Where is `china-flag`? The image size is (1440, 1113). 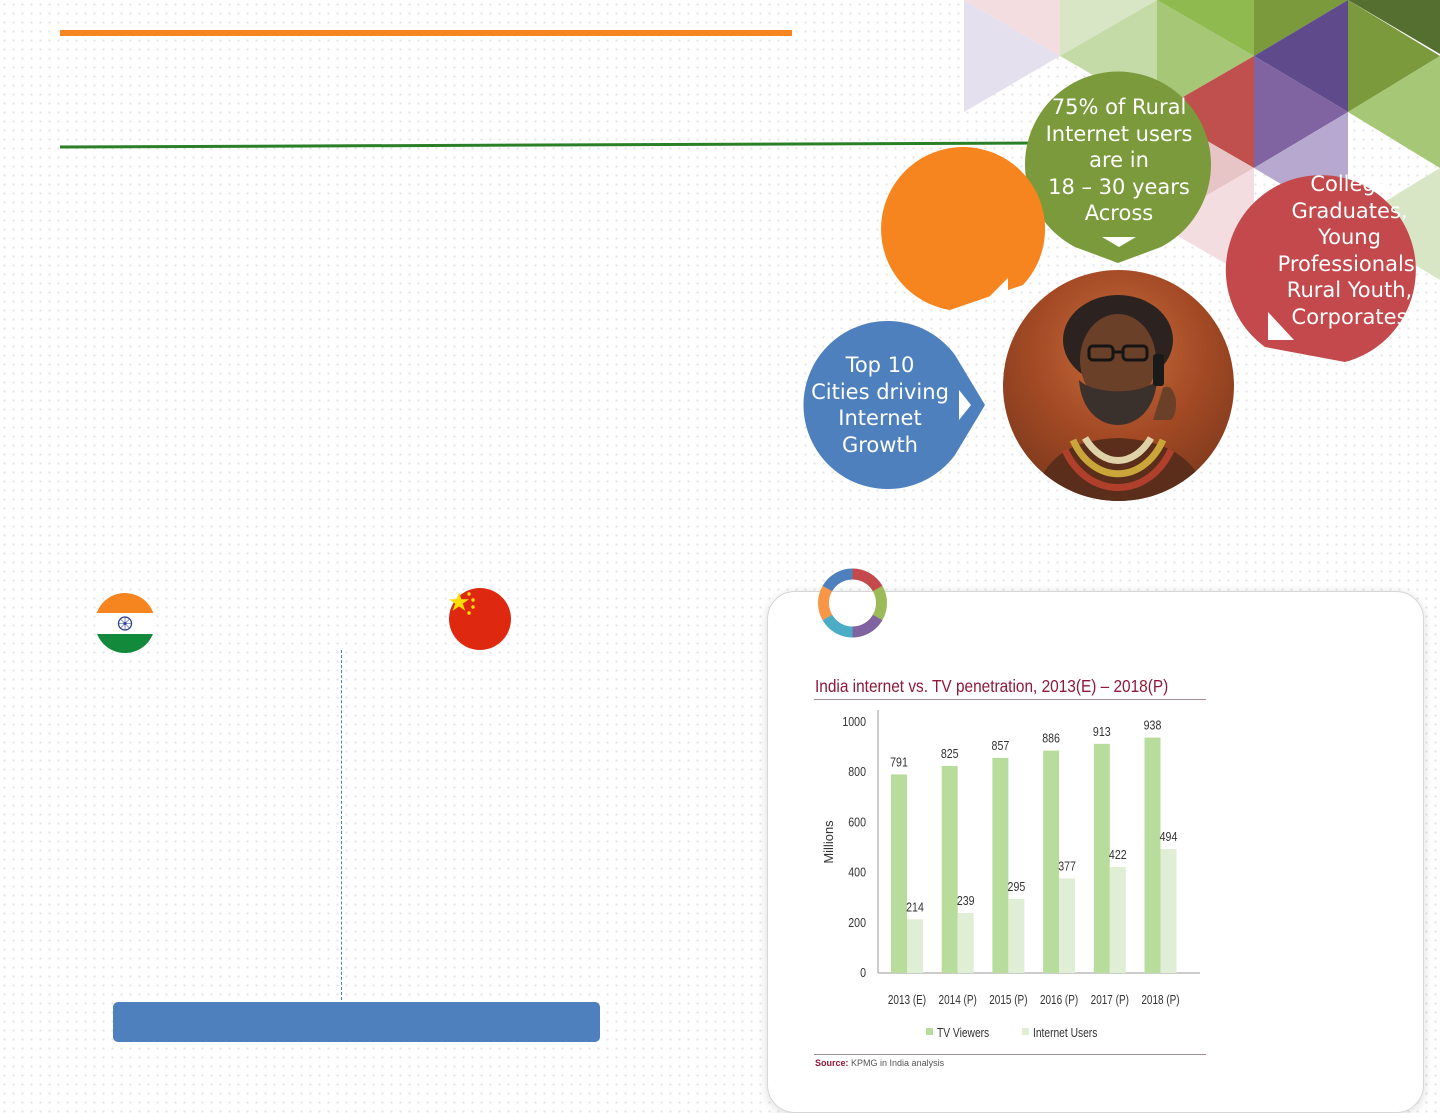 china-flag is located at coordinates (480, 619).